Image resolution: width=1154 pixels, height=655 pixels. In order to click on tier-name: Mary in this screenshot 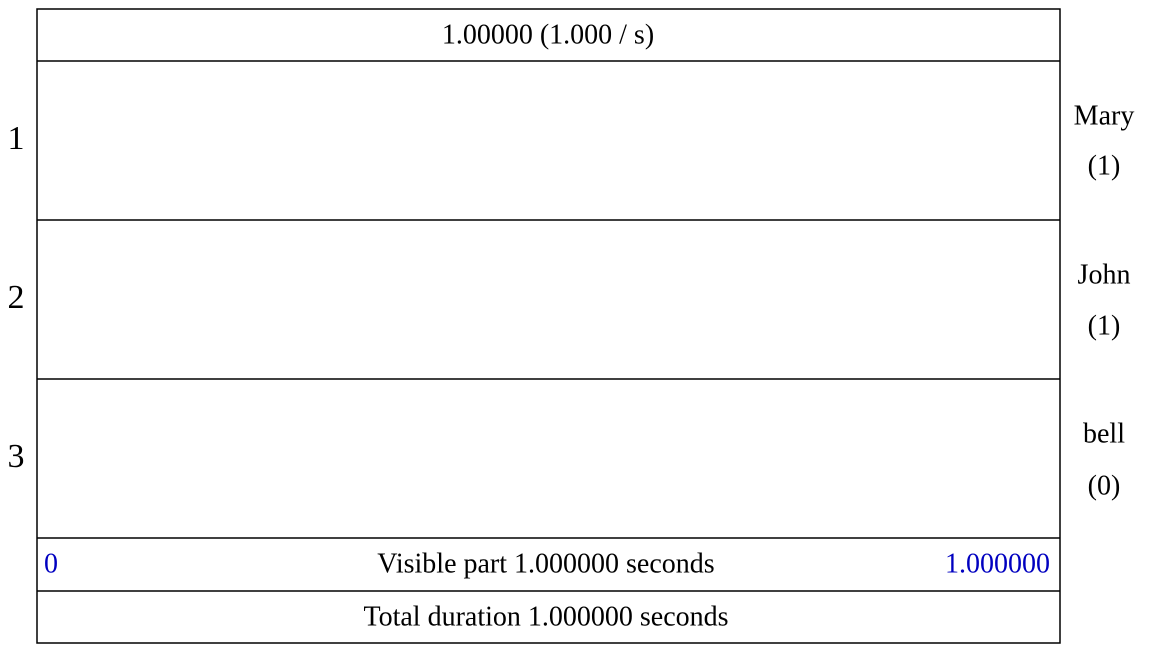, I will do `click(1104, 115)`.